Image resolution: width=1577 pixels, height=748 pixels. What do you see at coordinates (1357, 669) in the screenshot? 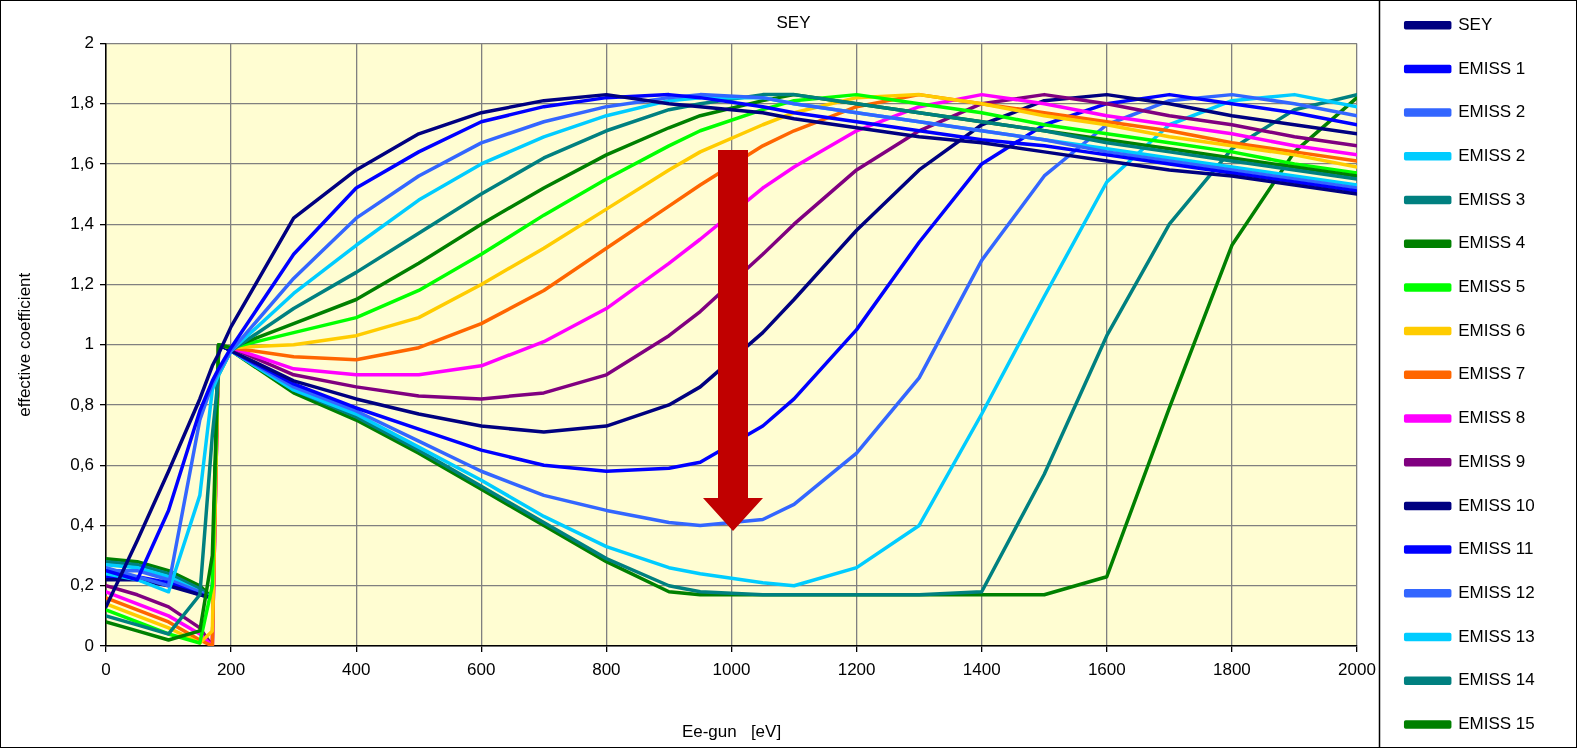
I see `x-tick-label: 2000` at bounding box center [1357, 669].